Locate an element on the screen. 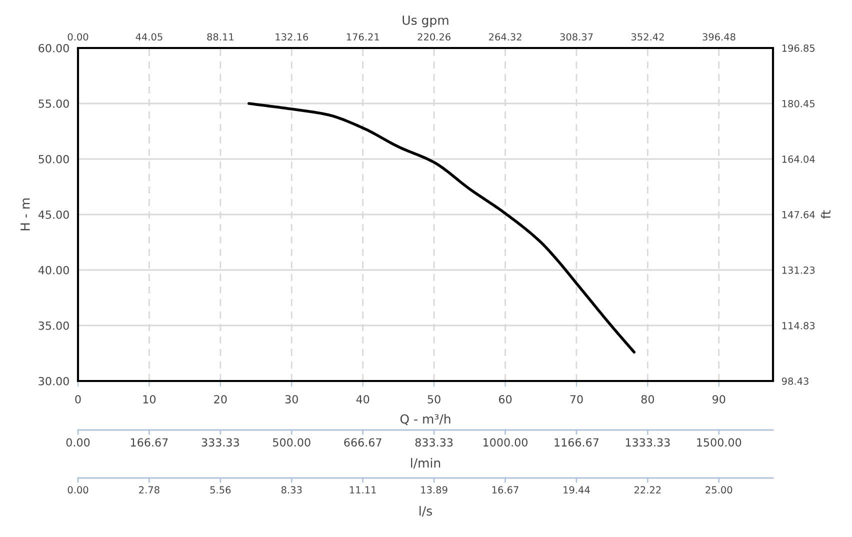 The image size is (852, 537). text: 666.67 is located at coordinates (363, 442).